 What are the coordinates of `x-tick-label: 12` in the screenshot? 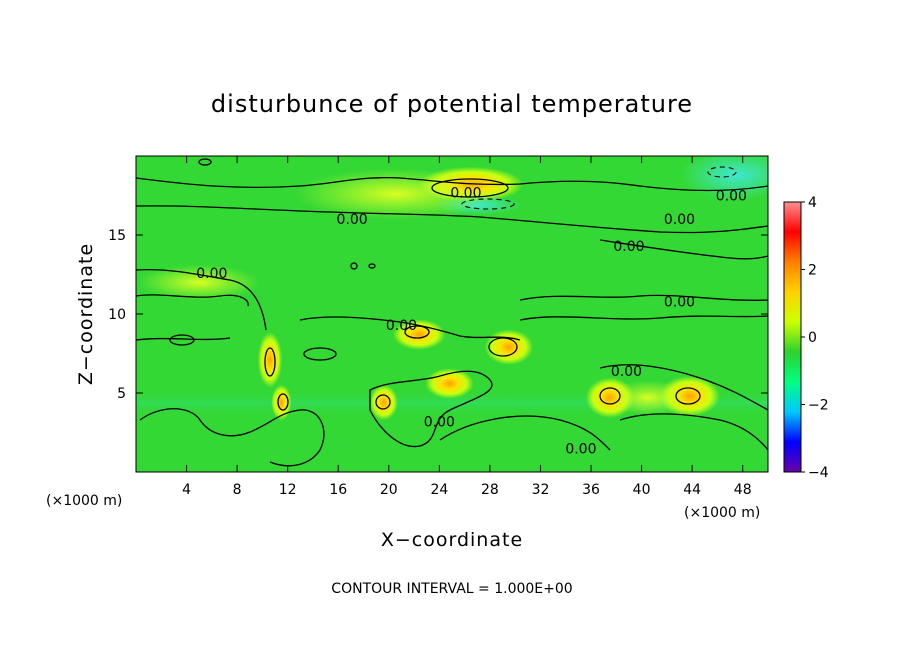 It's located at (288, 490).